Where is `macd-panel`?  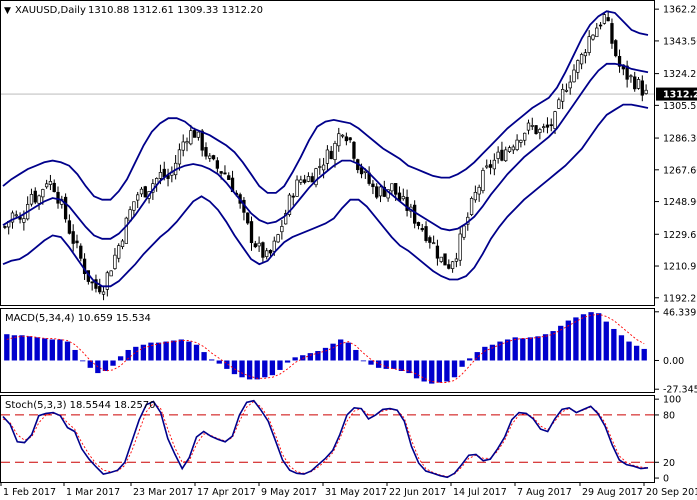
macd-panel is located at coordinates (325, 348).